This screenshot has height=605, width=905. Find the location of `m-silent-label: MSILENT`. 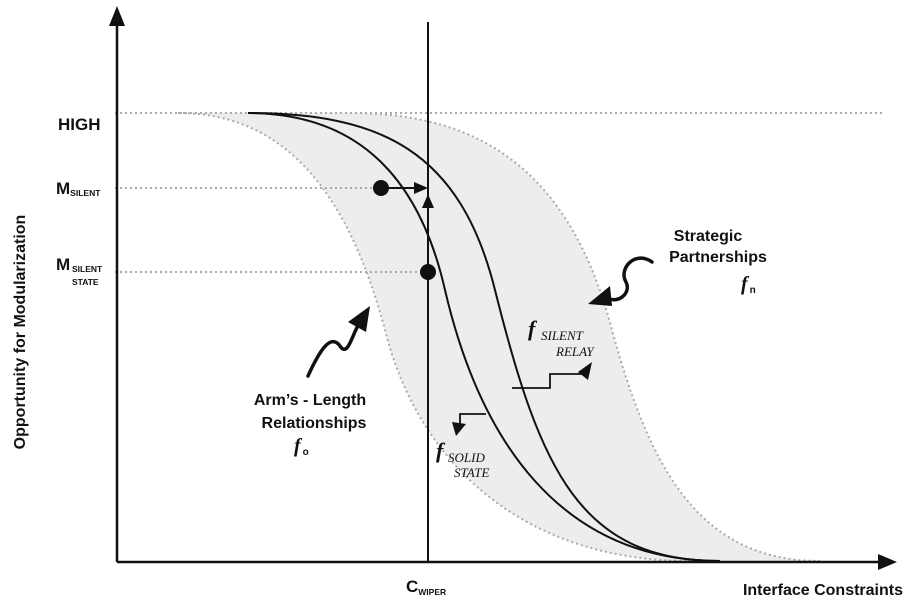

m-silent-label: MSILENT is located at coordinates (78, 188).